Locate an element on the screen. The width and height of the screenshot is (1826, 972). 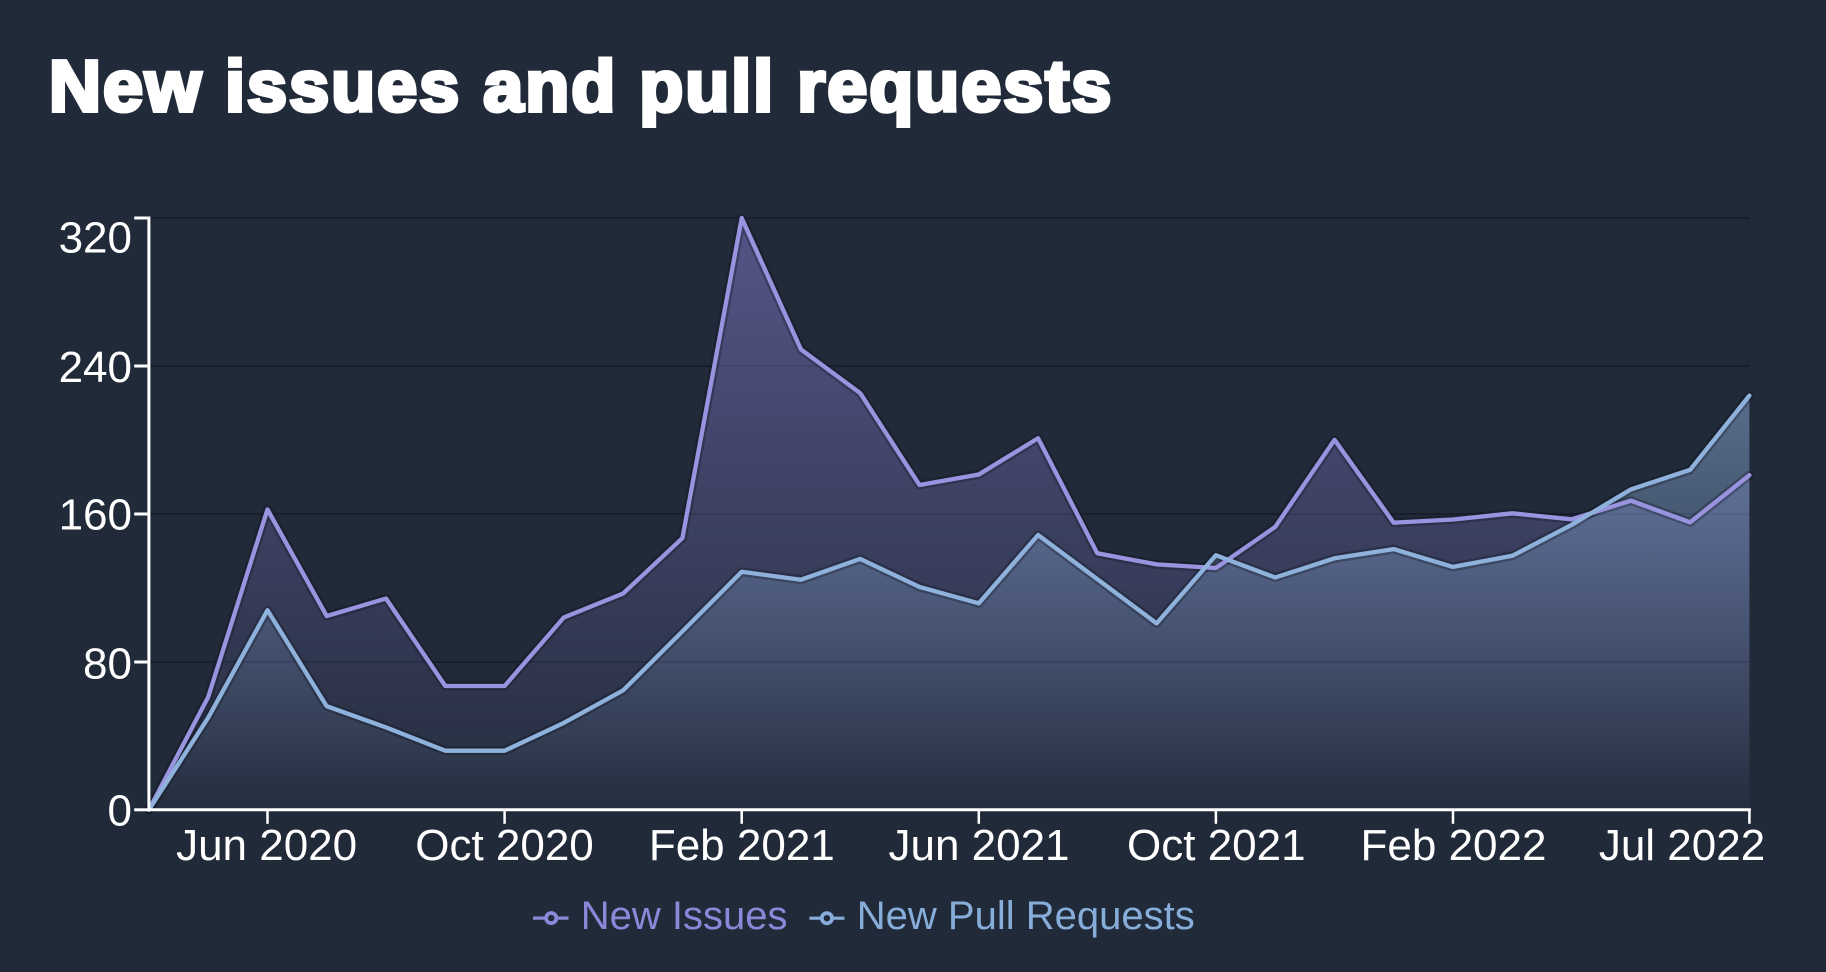
svg-text: New Issues is located at coordinates (684, 916).